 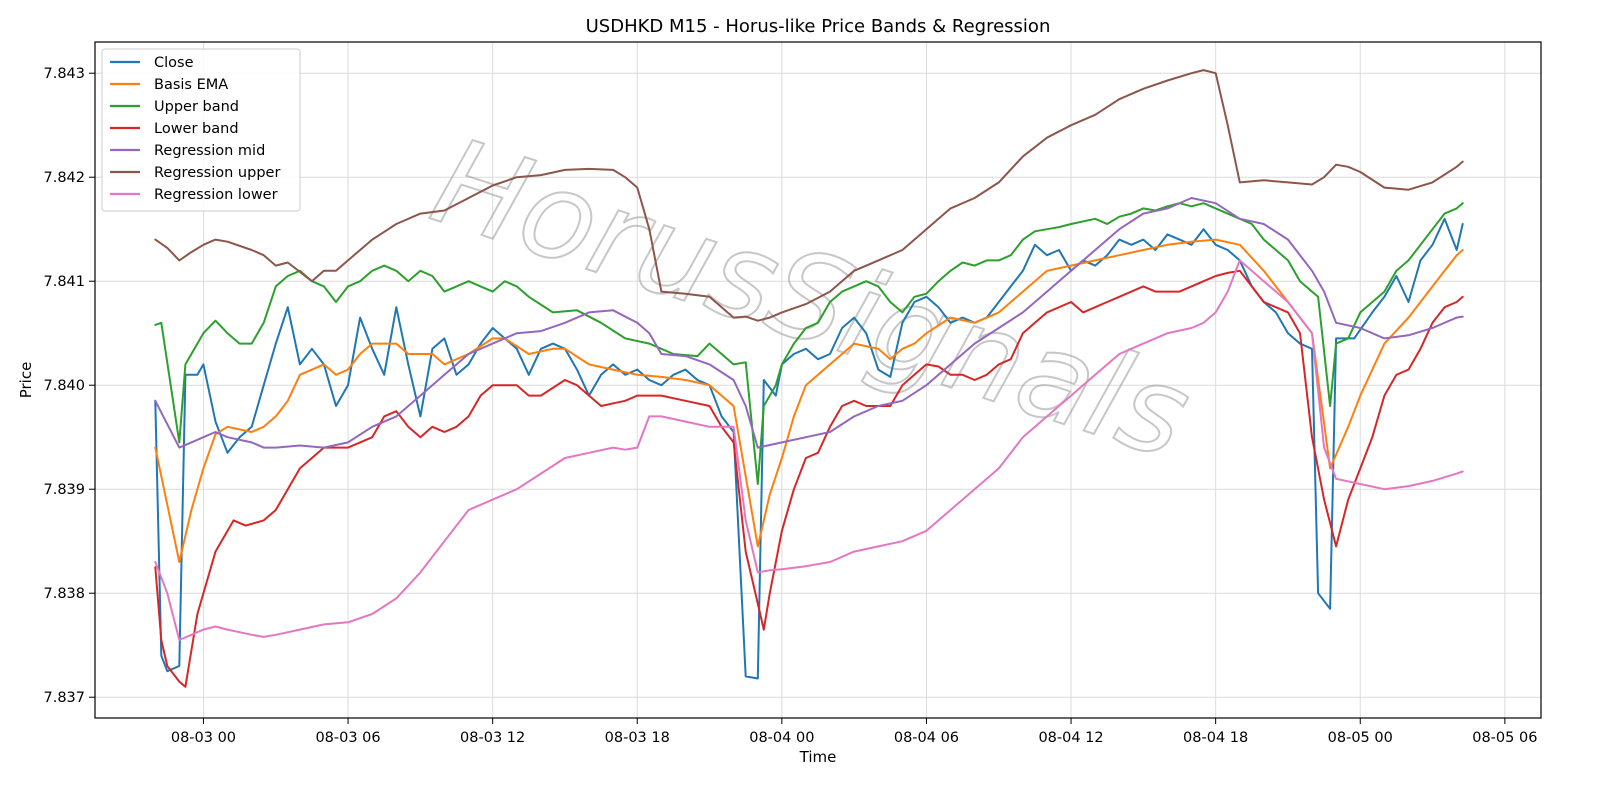 What do you see at coordinates (64, 386) in the screenshot?
I see `y-tick-label: 7.840` at bounding box center [64, 386].